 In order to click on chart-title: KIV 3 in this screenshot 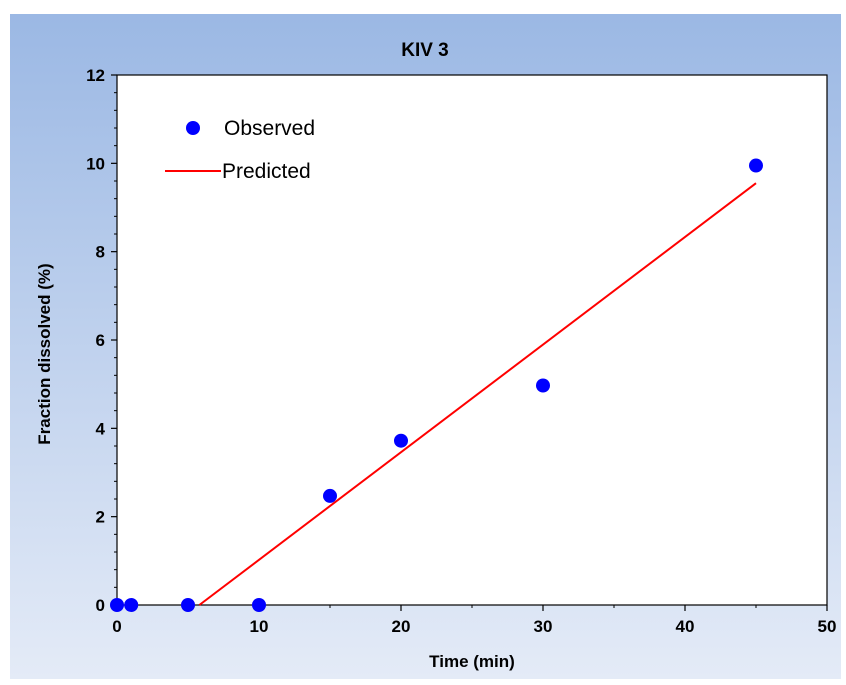, I will do `click(425, 50)`.